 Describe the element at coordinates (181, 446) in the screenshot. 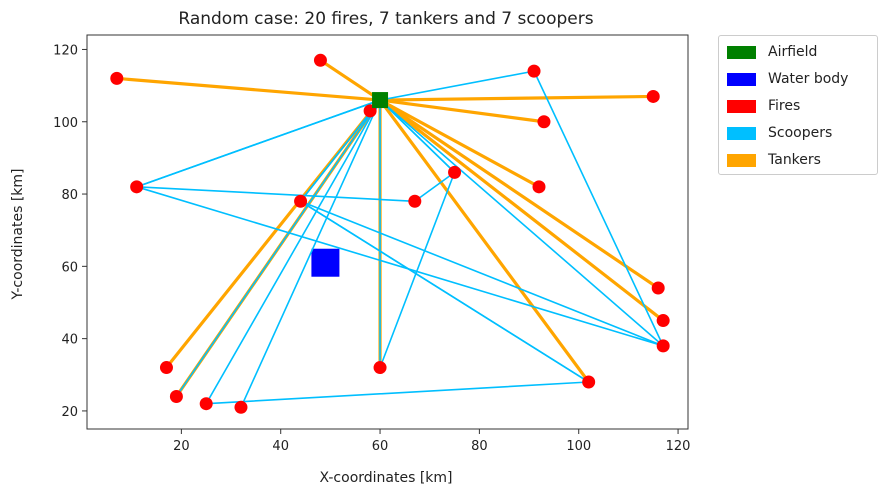

I see `x-tick-label-0: 20` at that location.